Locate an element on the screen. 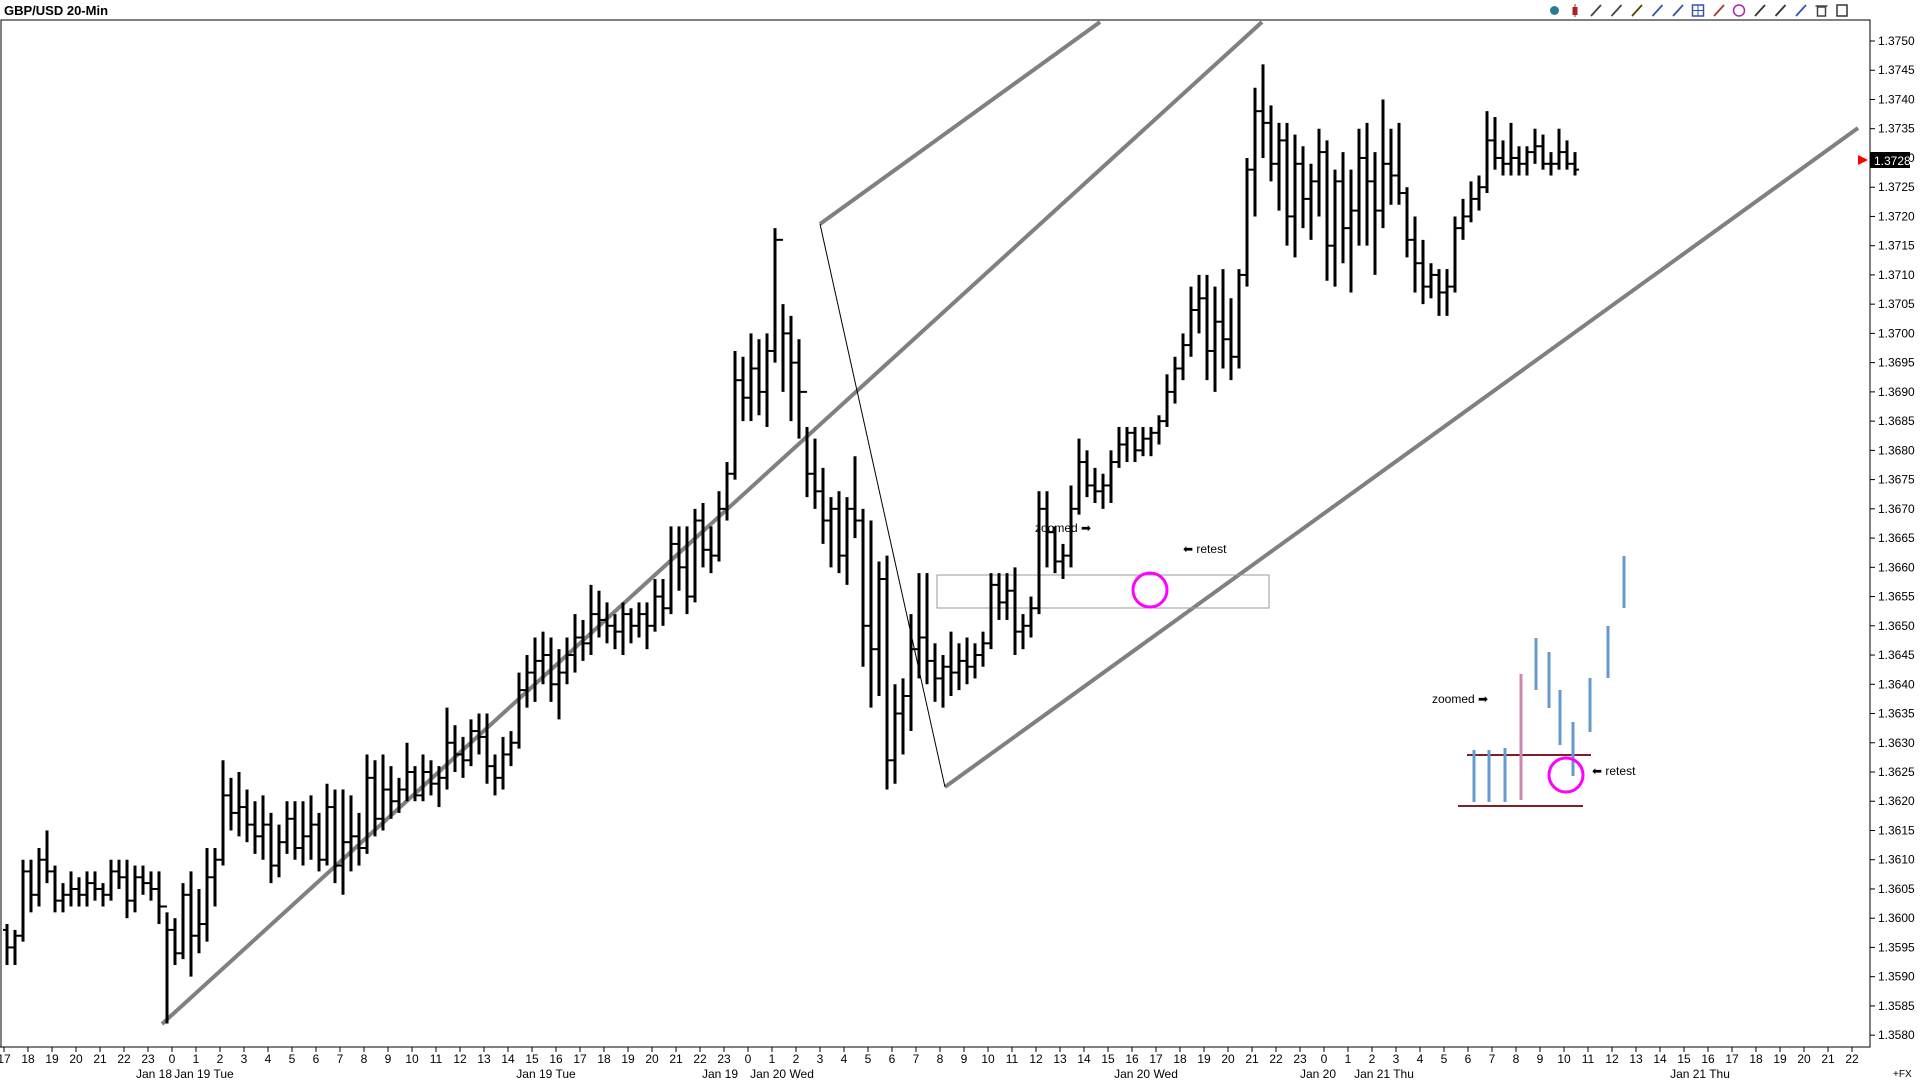 Image resolution: width=1921 pixels, height=1081 pixels. line-icon is located at coordinates (1657, 10).